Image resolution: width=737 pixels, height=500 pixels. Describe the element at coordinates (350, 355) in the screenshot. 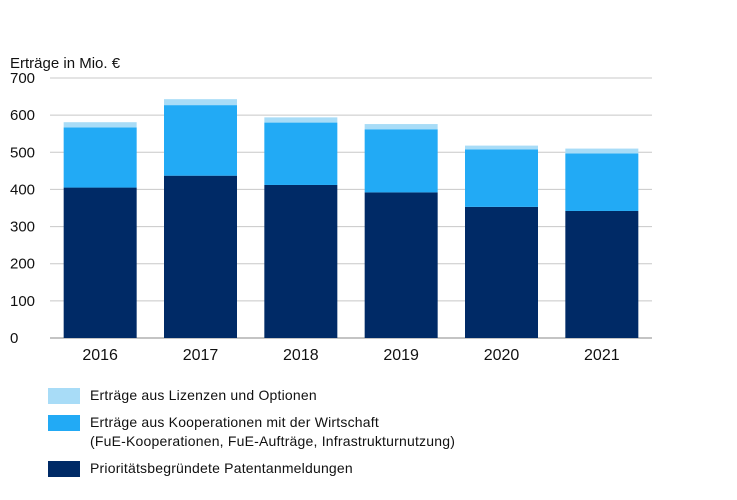

I see `x-axis-ticks: 2016 2017 2018 2019 2020 2021` at that location.